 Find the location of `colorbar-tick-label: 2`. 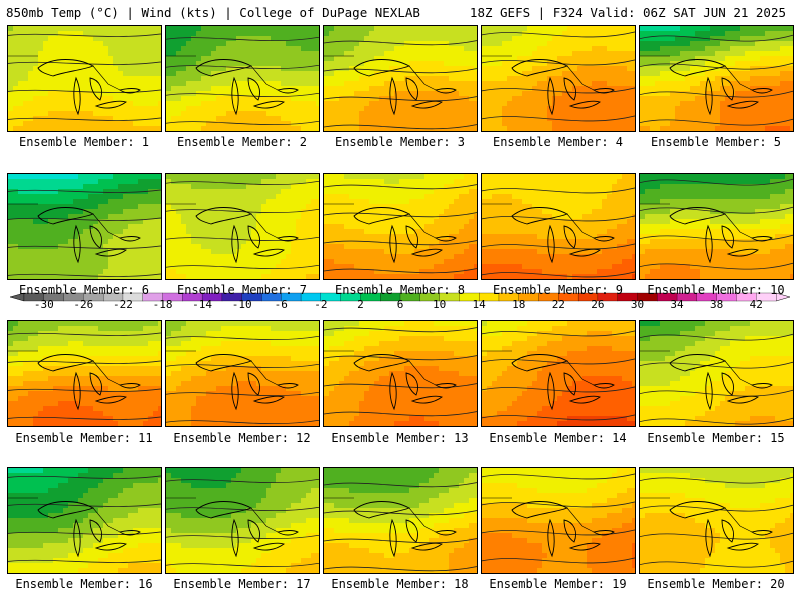

colorbar-tick-label: 2 is located at coordinates (360, 304).